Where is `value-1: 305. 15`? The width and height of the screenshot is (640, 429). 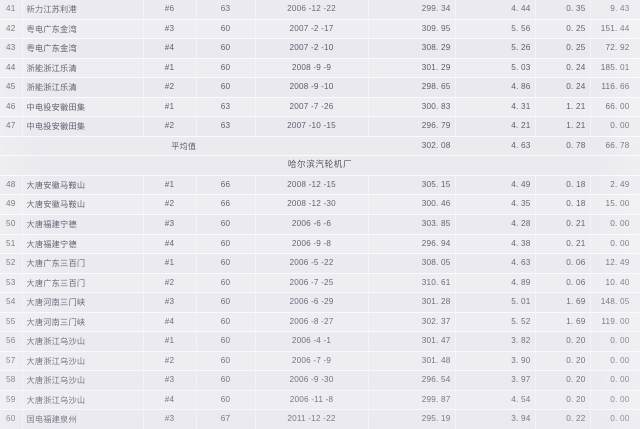
value-1: 305. 15 is located at coordinates (412, 185).